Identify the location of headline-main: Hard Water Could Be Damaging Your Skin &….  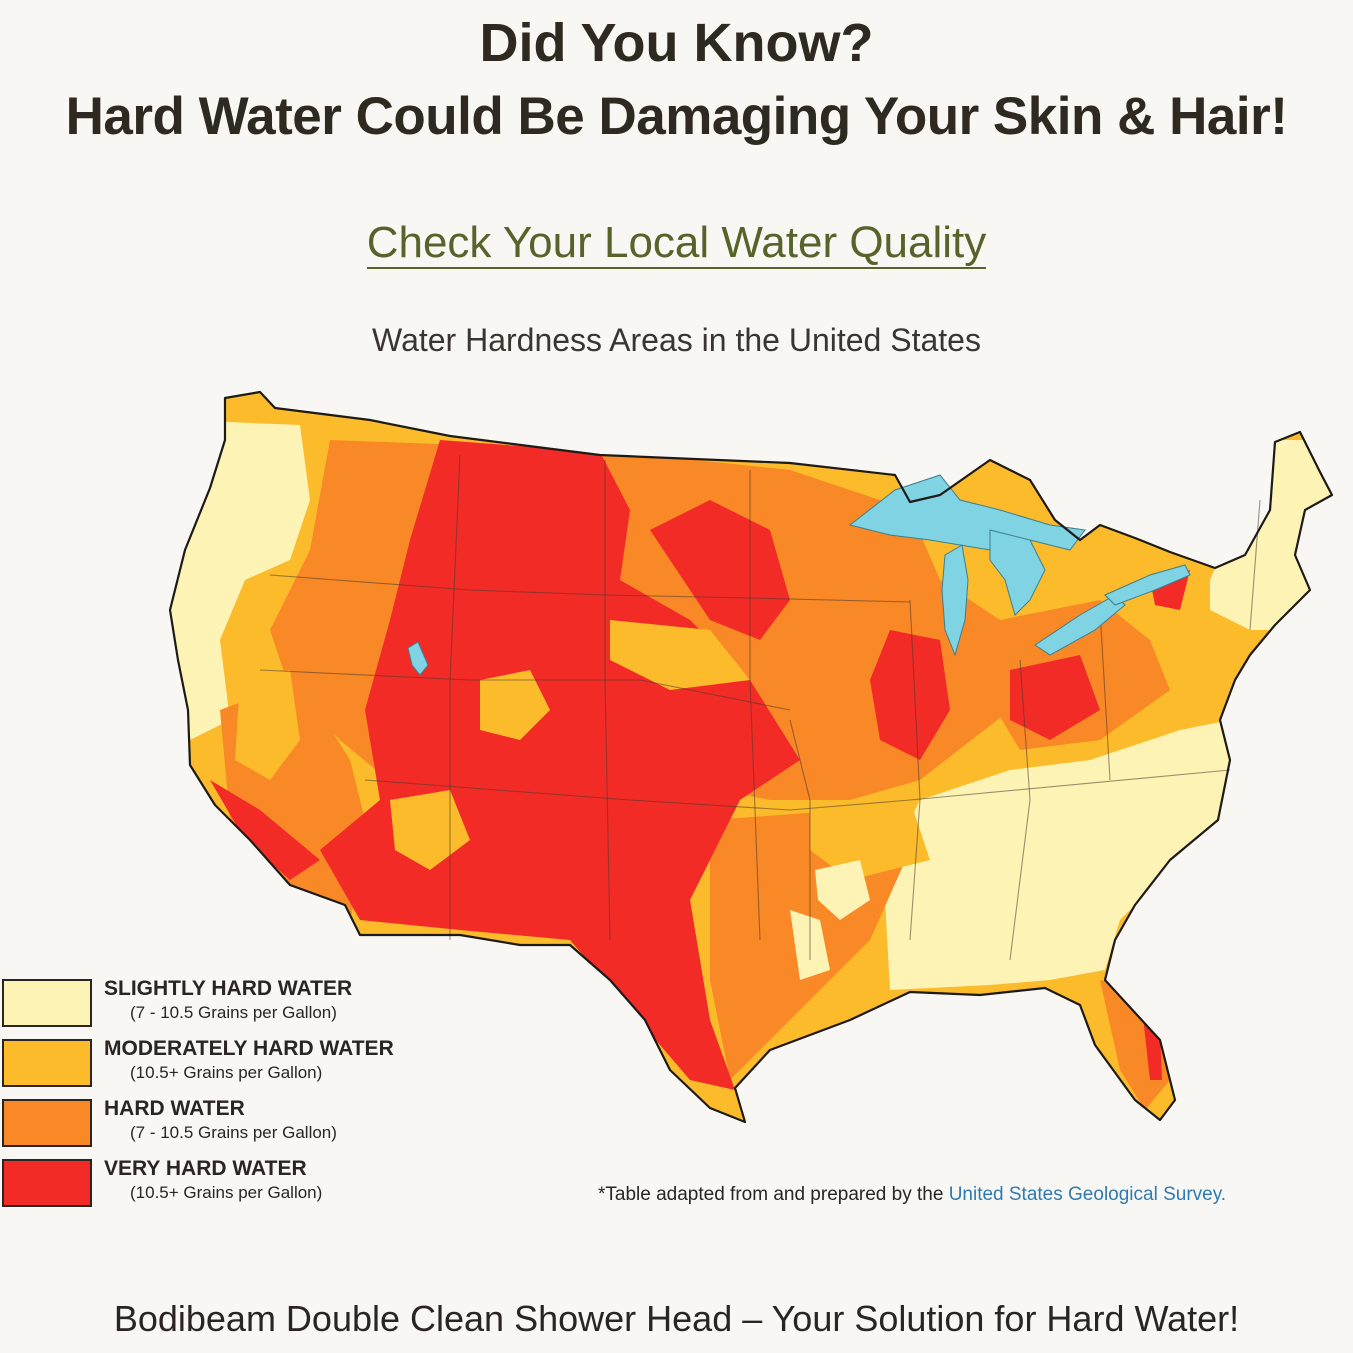
(676, 116).